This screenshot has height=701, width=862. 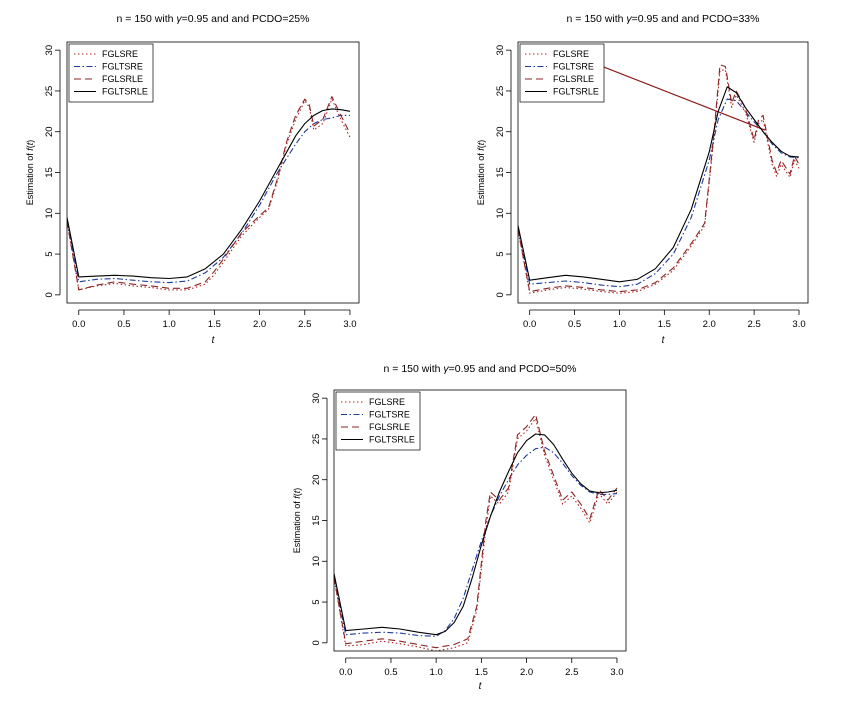 What do you see at coordinates (696, 19) in the screenshot?
I see `chart-title-suffix: =0.95 and and PCDO=33%` at bounding box center [696, 19].